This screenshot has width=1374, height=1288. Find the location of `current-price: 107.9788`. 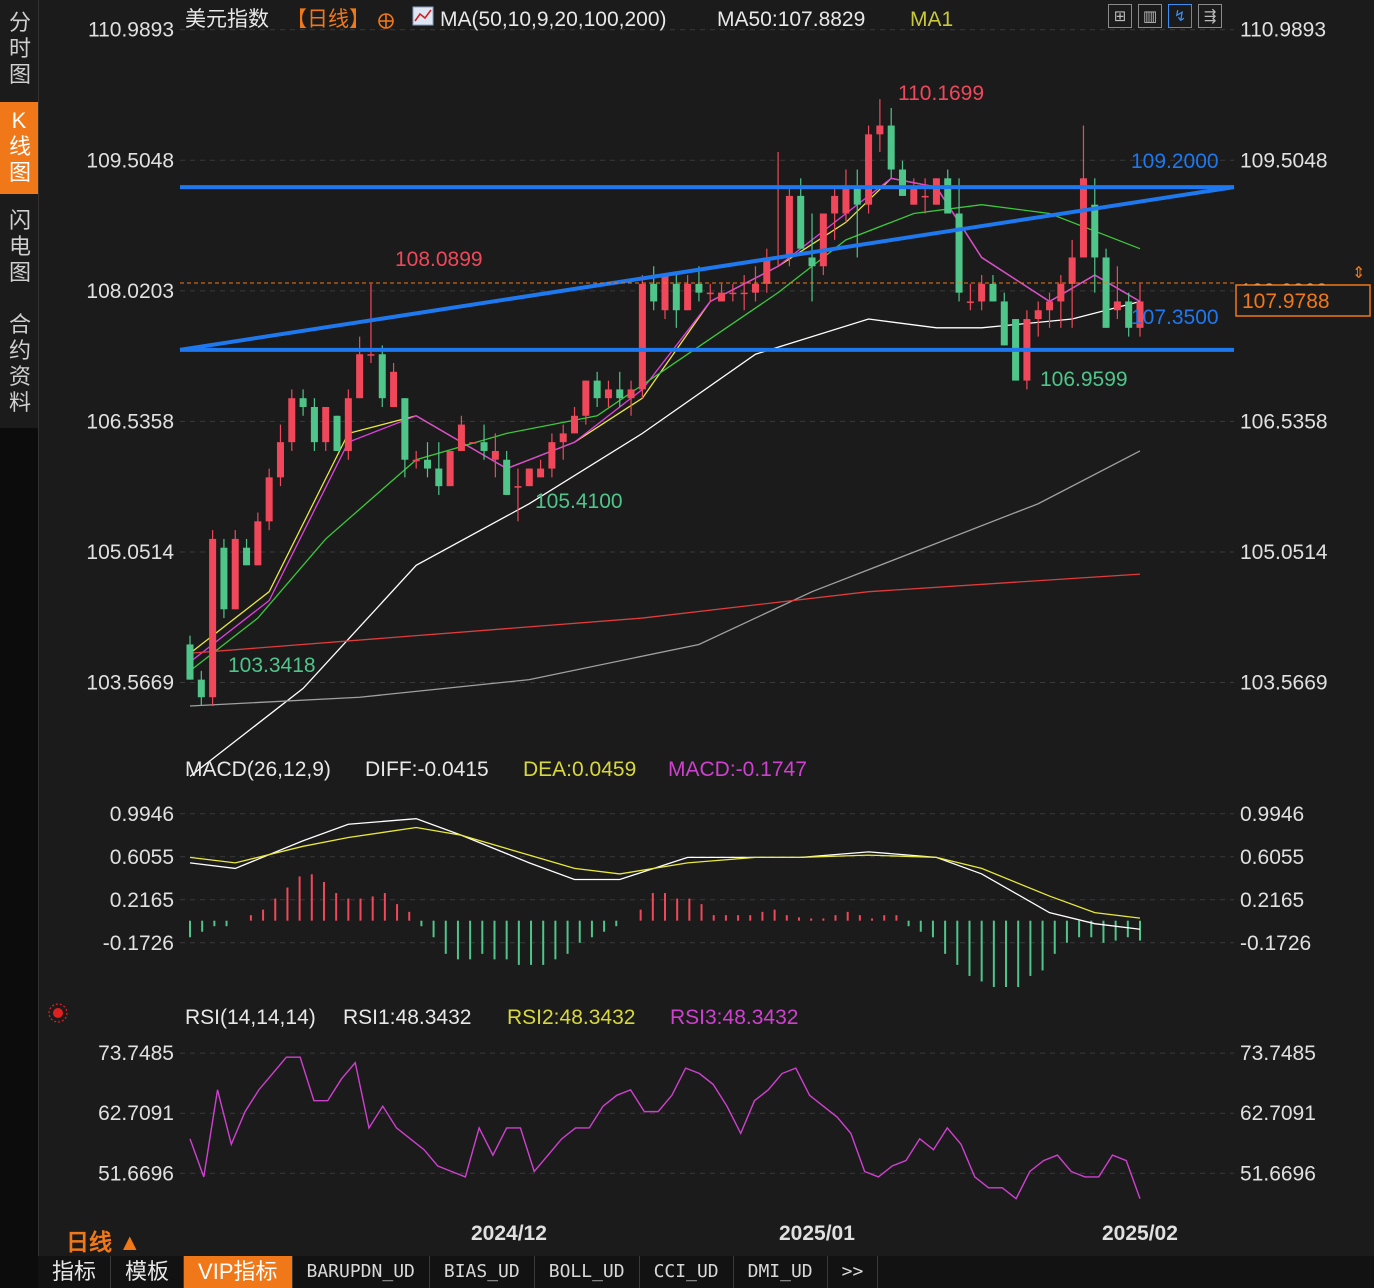

current-price: 107.9788 is located at coordinates (1286, 301).